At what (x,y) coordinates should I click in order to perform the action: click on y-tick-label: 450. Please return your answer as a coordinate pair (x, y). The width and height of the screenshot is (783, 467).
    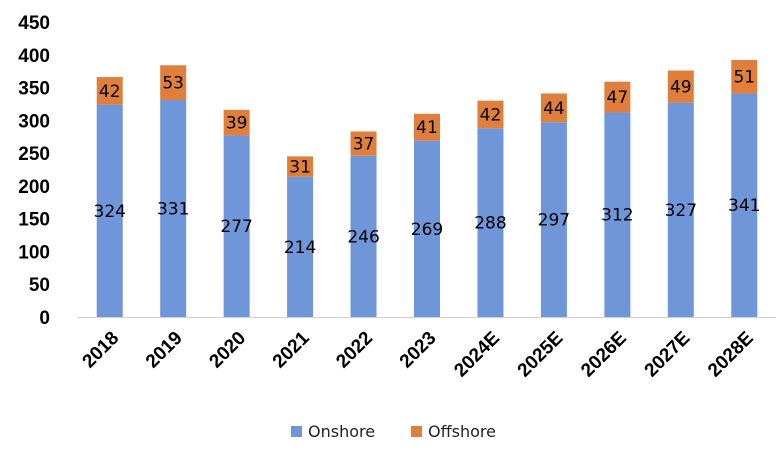
    Looking at the image, I should click on (34, 23).